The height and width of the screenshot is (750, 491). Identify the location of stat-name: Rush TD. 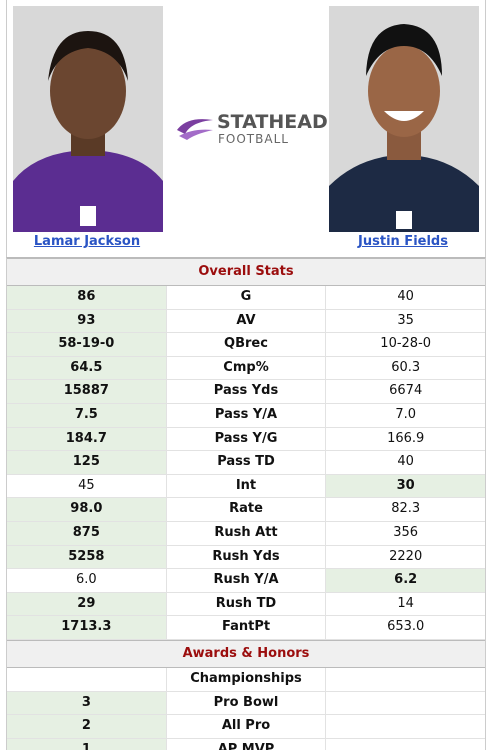
(246, 604).